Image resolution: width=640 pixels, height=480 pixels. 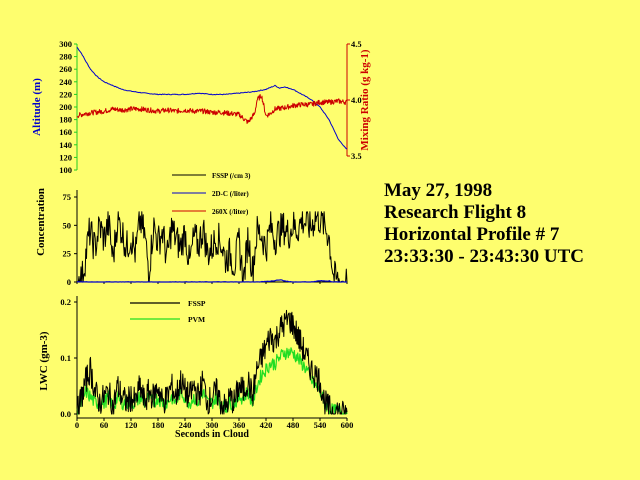 I want to click on fssp-concentration-line, so click(x=212, y=247).